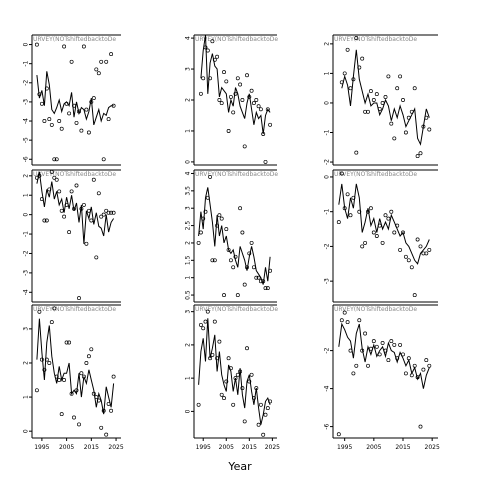  Describe the element at coordinates (72, 371) in the screenshot. I see `panel: 0 1 2 3 URVEY(NOTshiftedbacktoDe` at that location.